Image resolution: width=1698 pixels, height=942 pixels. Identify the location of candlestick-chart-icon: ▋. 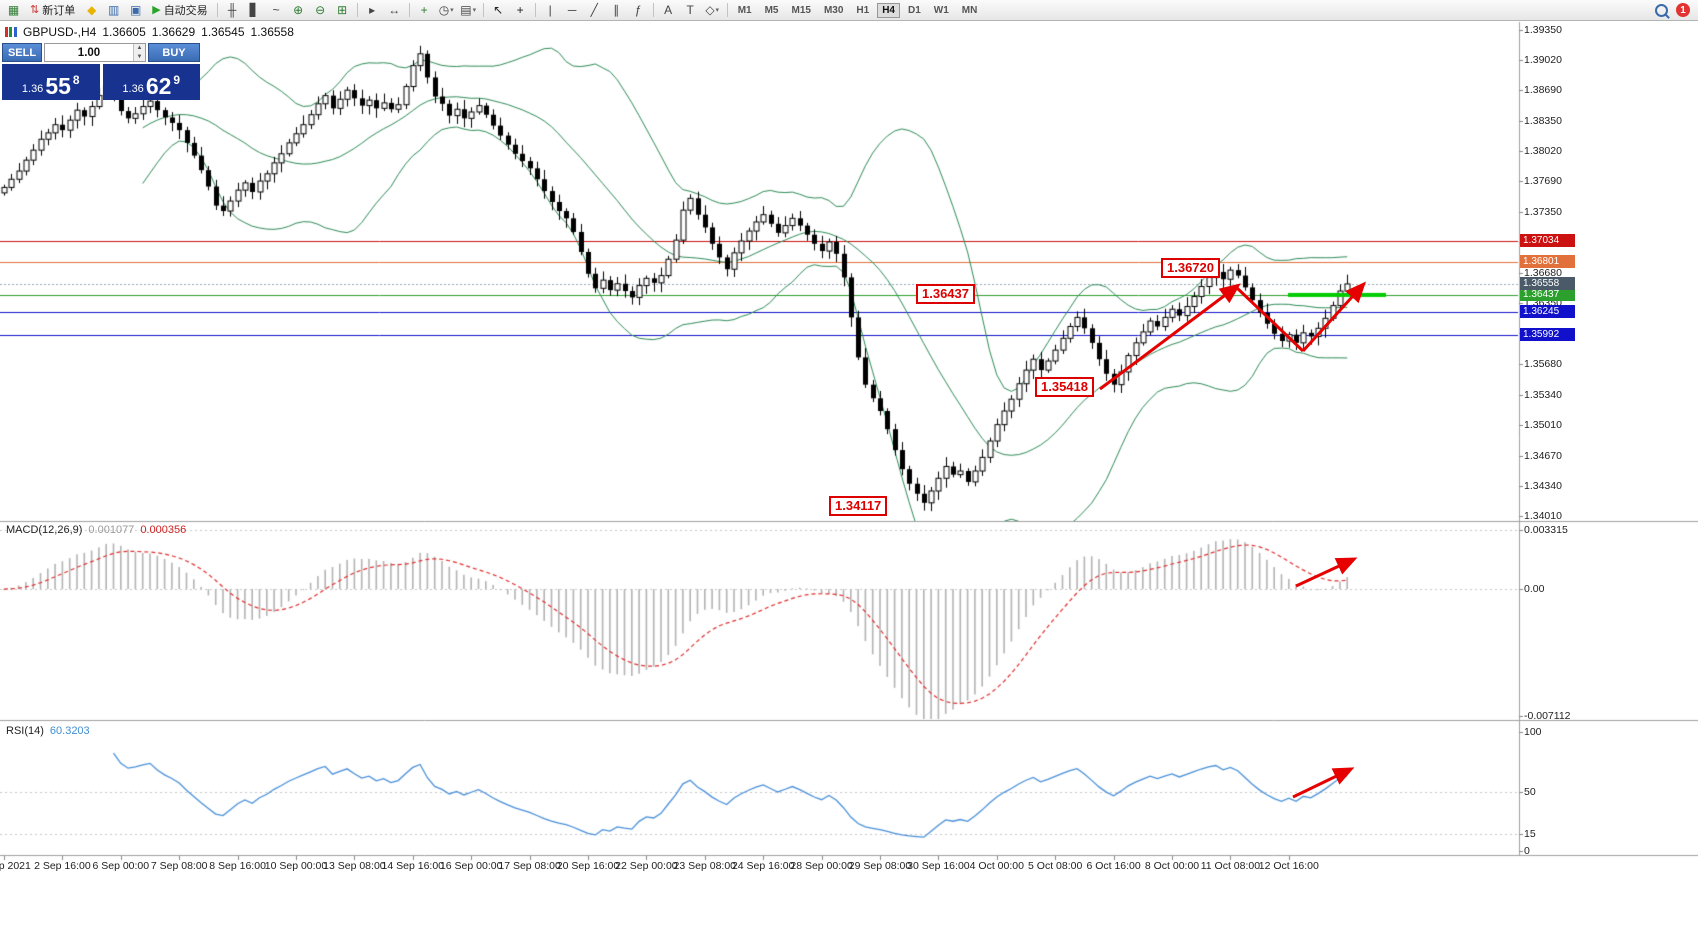
(254, 10).